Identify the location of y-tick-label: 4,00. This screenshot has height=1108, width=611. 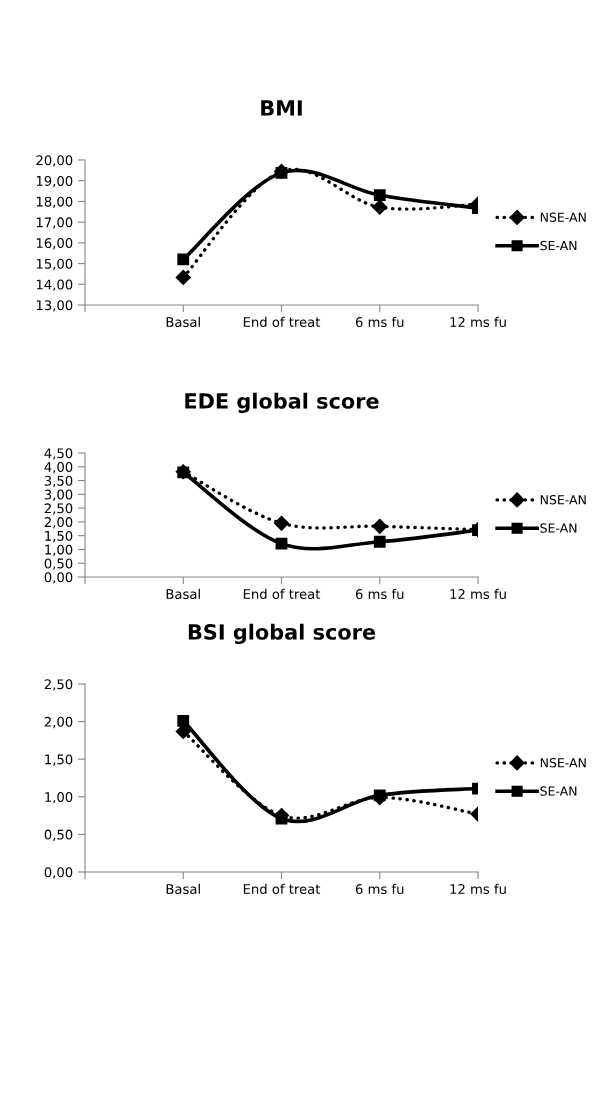
(58, 468).